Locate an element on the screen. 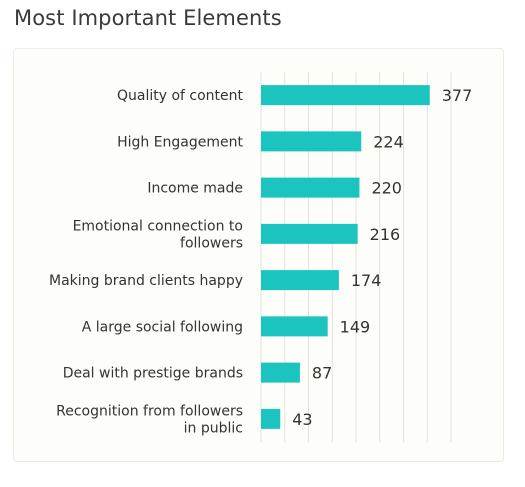 This screenshot has width=525, height=487. category-label: High Engagement is located at coordinates (180, 142).